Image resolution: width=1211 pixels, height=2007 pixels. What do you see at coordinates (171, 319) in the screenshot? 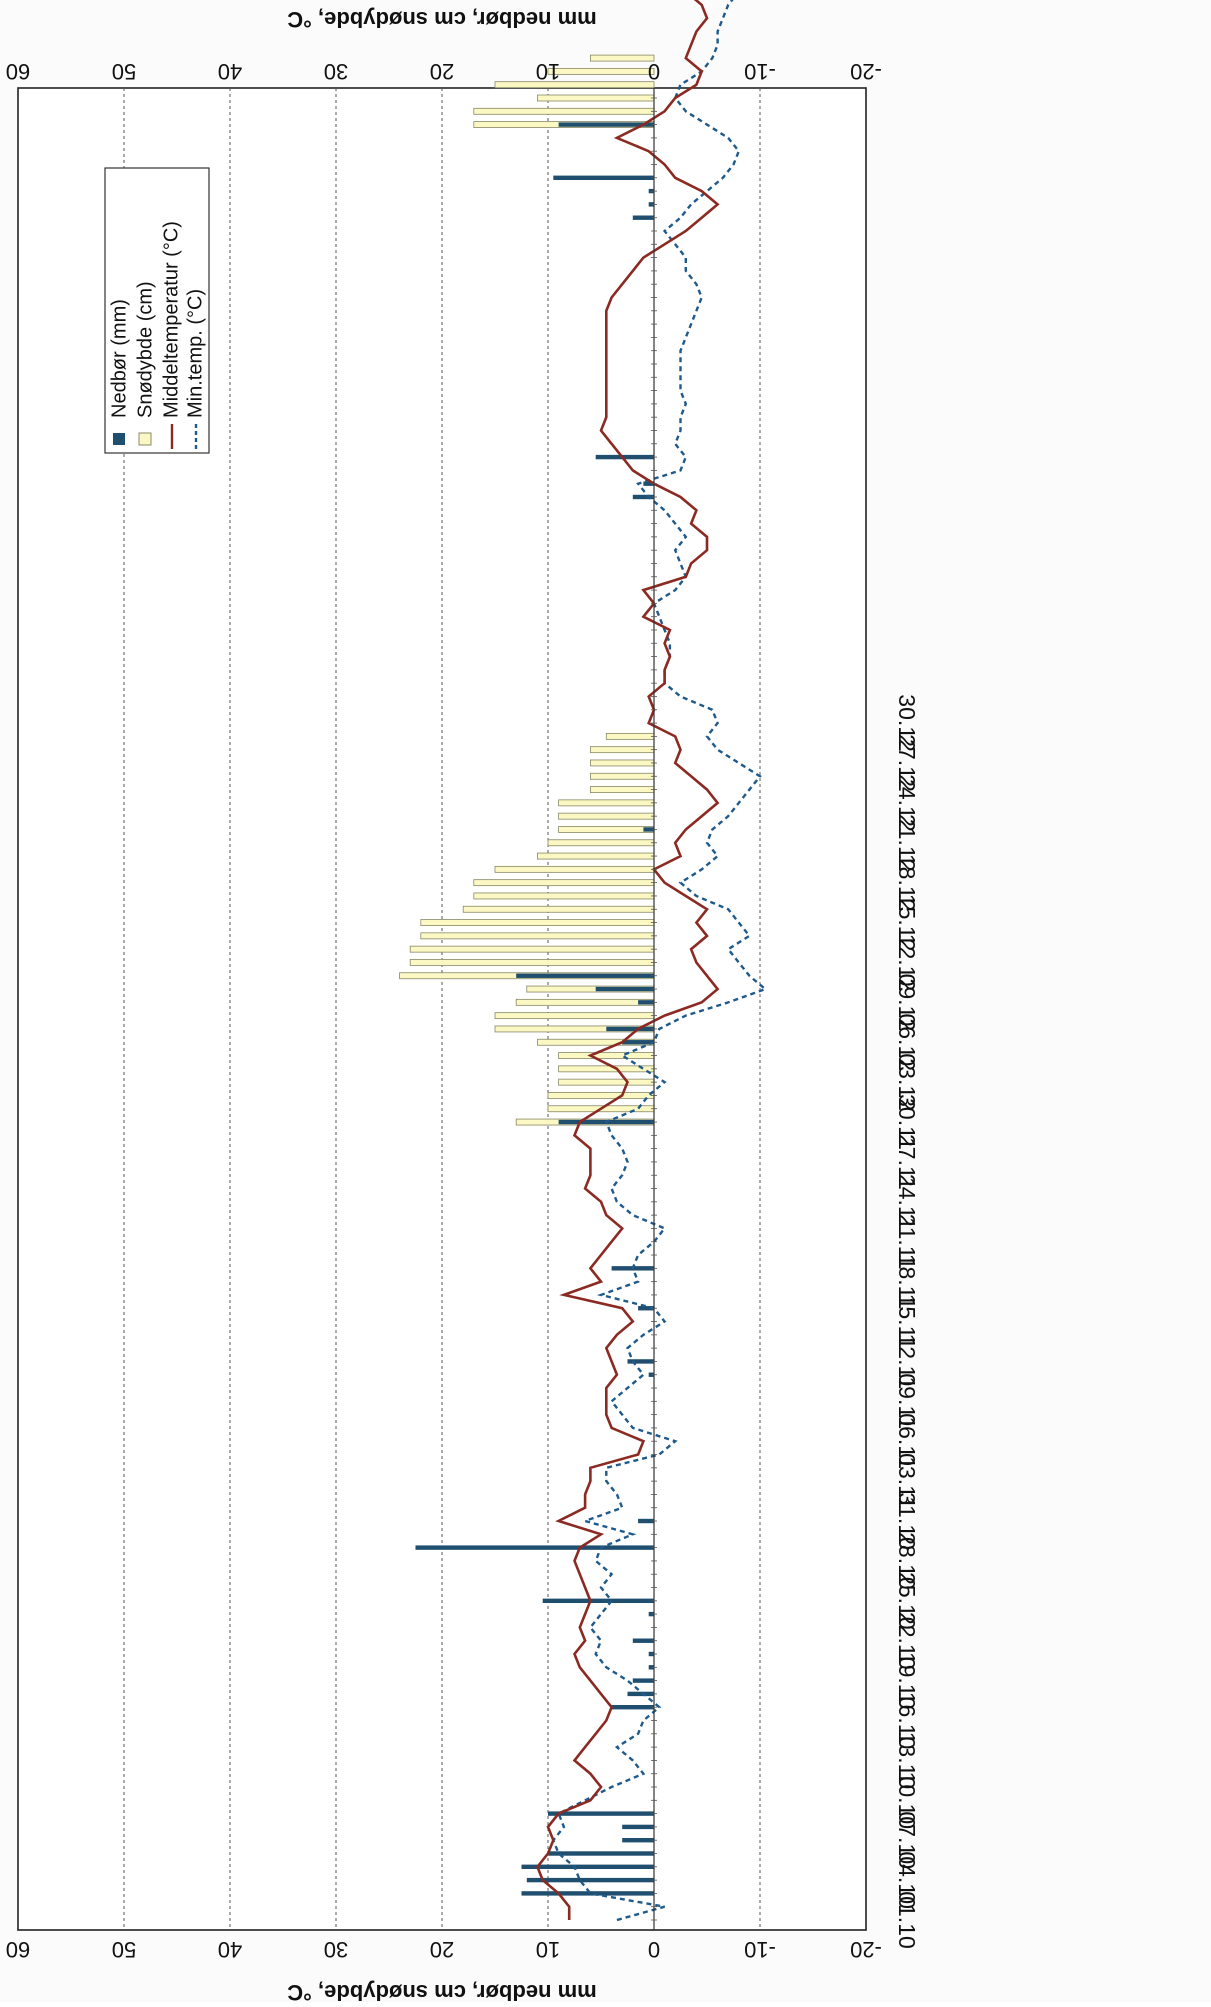
I see `legend-label: Middeltemperatur (°C)` at bounding box center [171, 319].